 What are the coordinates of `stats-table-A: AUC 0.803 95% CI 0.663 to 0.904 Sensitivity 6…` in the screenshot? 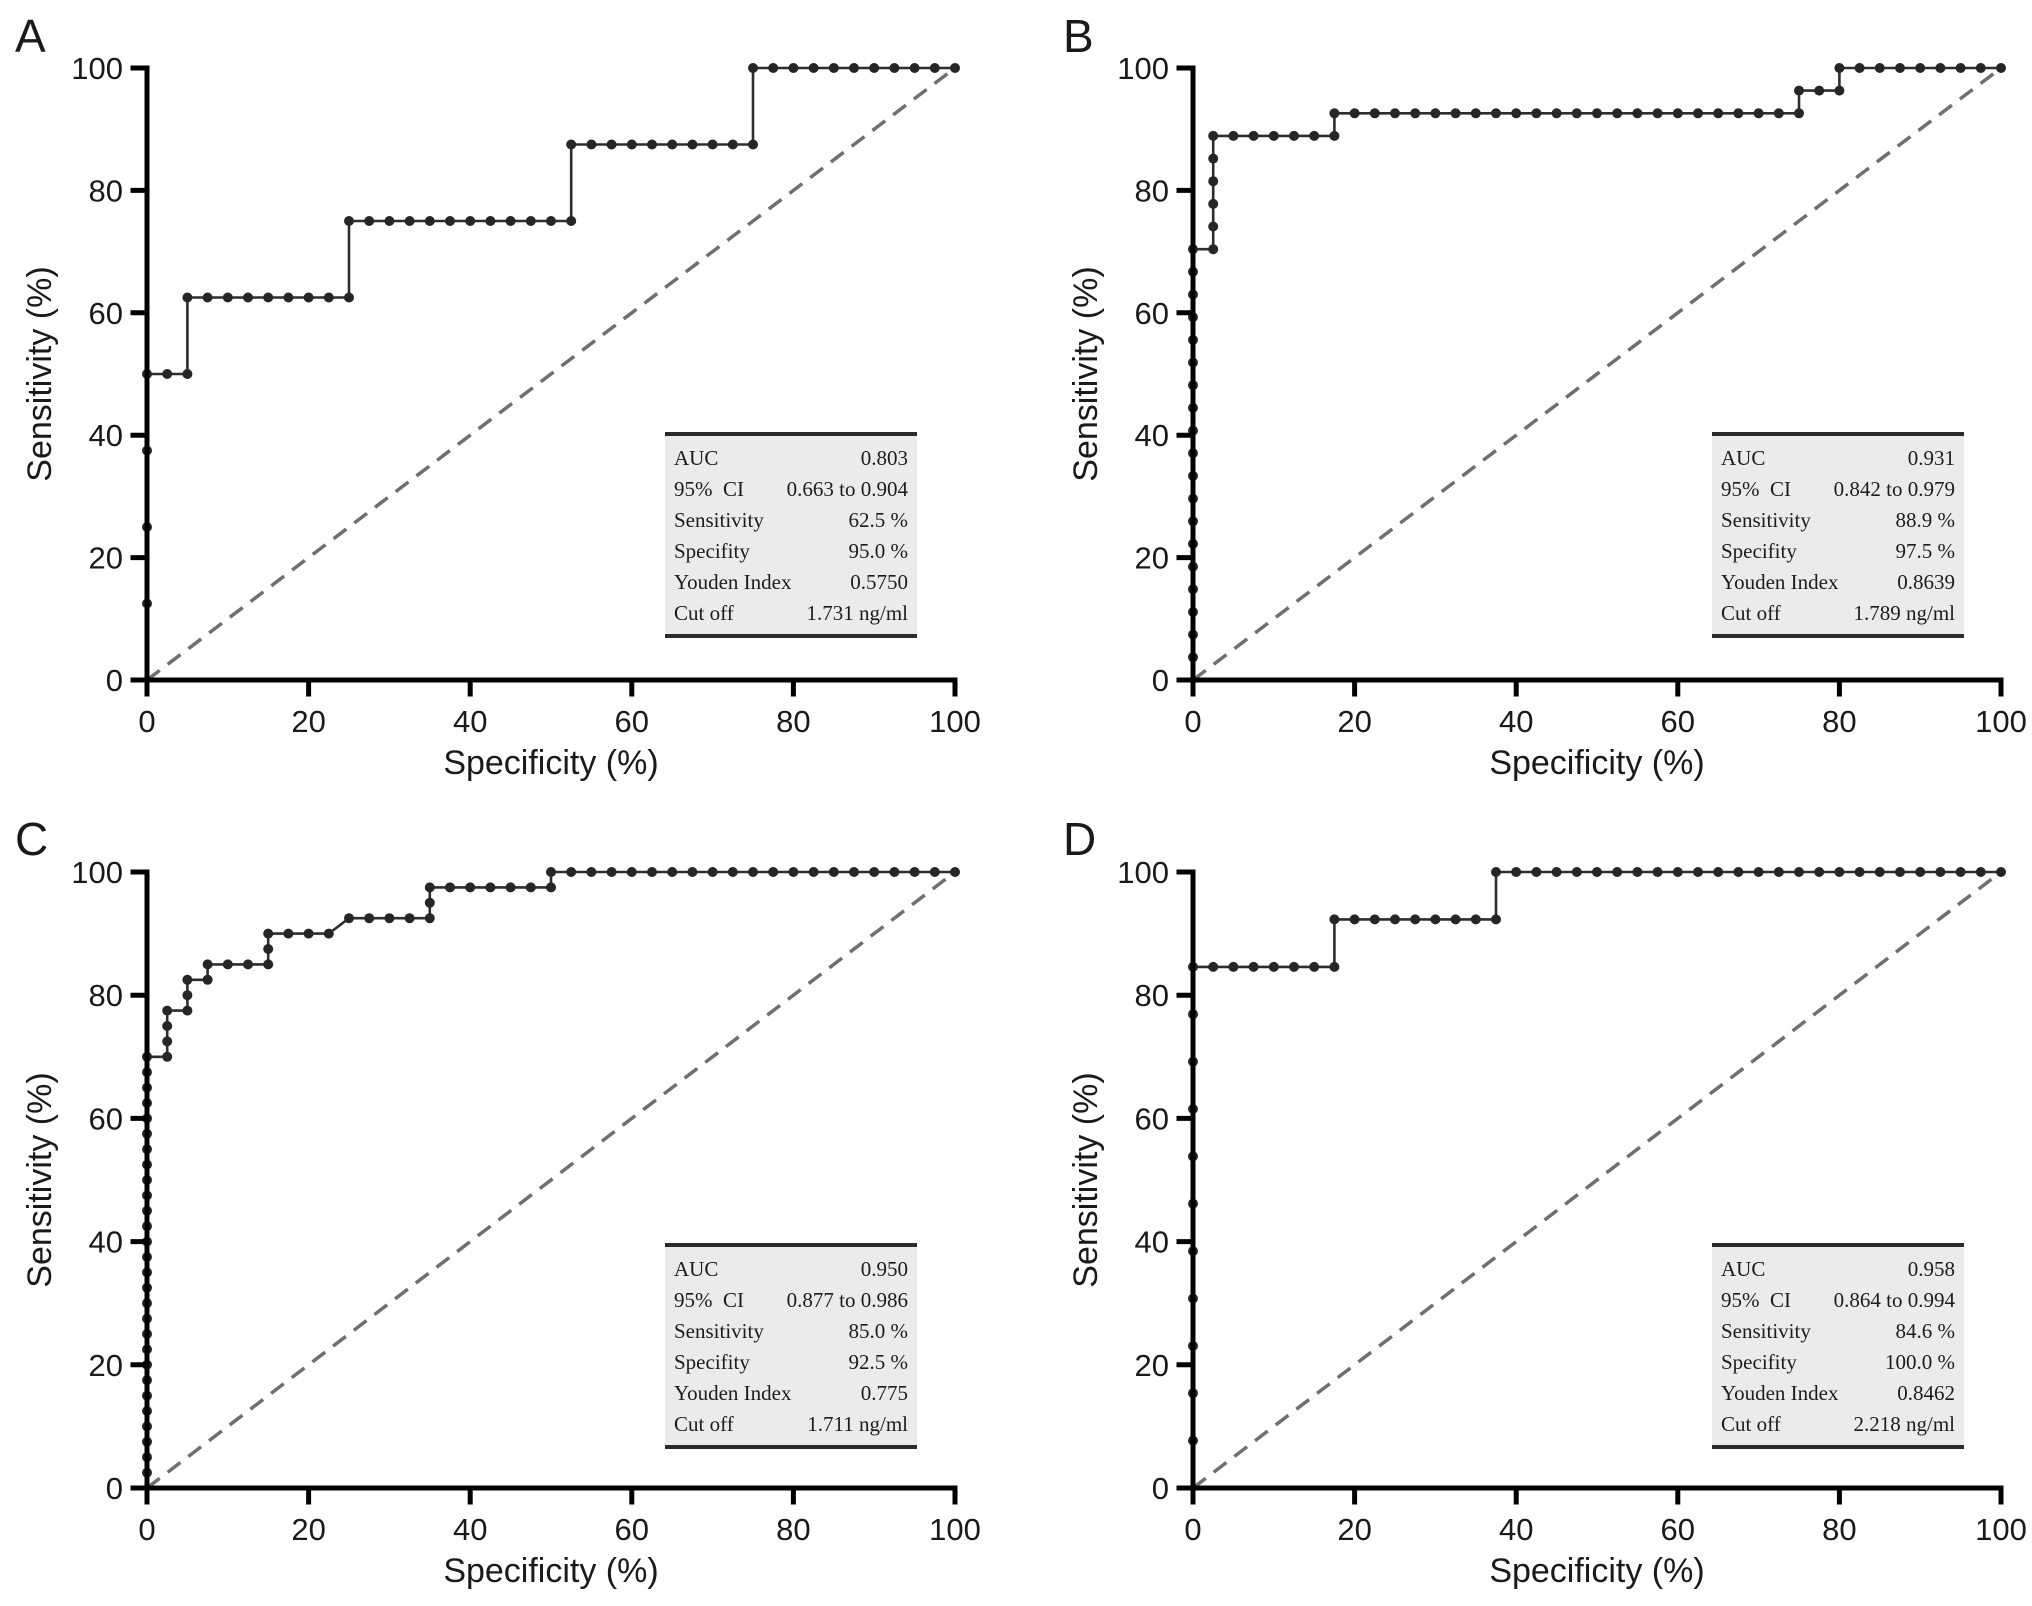 It's located at (791, 535).